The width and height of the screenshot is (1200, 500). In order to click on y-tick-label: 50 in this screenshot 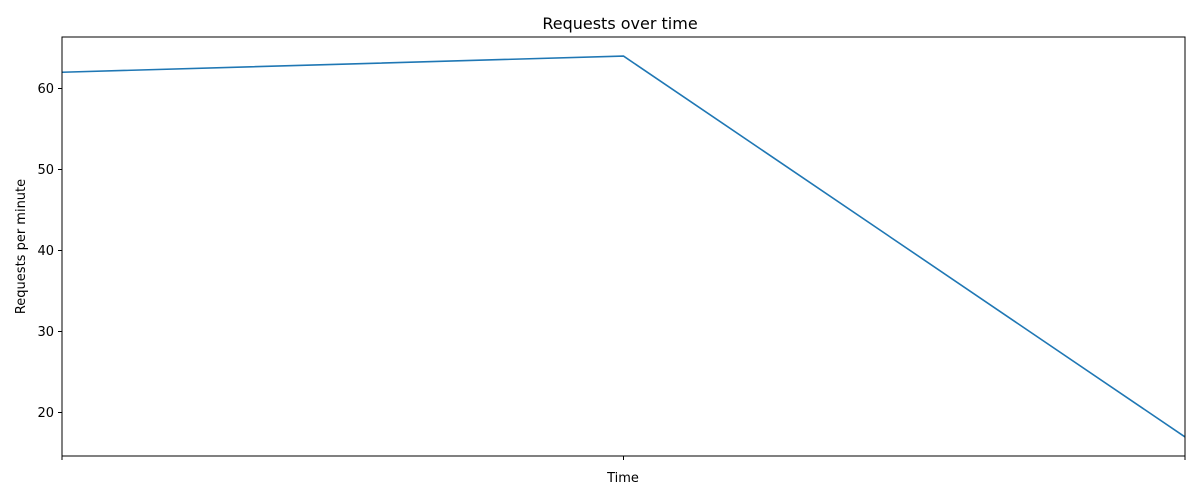, I will do `click(45, 170)`.